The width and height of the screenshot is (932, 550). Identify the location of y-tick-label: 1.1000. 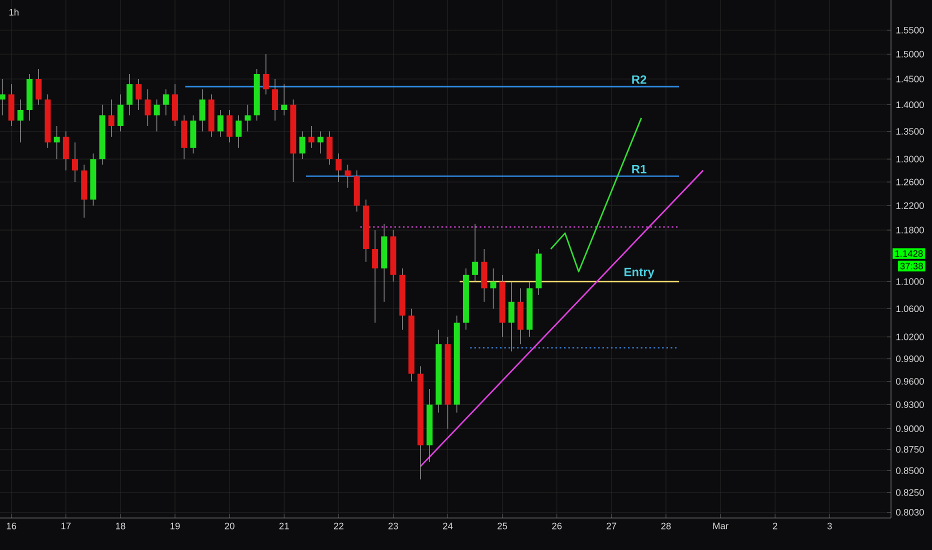
(910, 281).